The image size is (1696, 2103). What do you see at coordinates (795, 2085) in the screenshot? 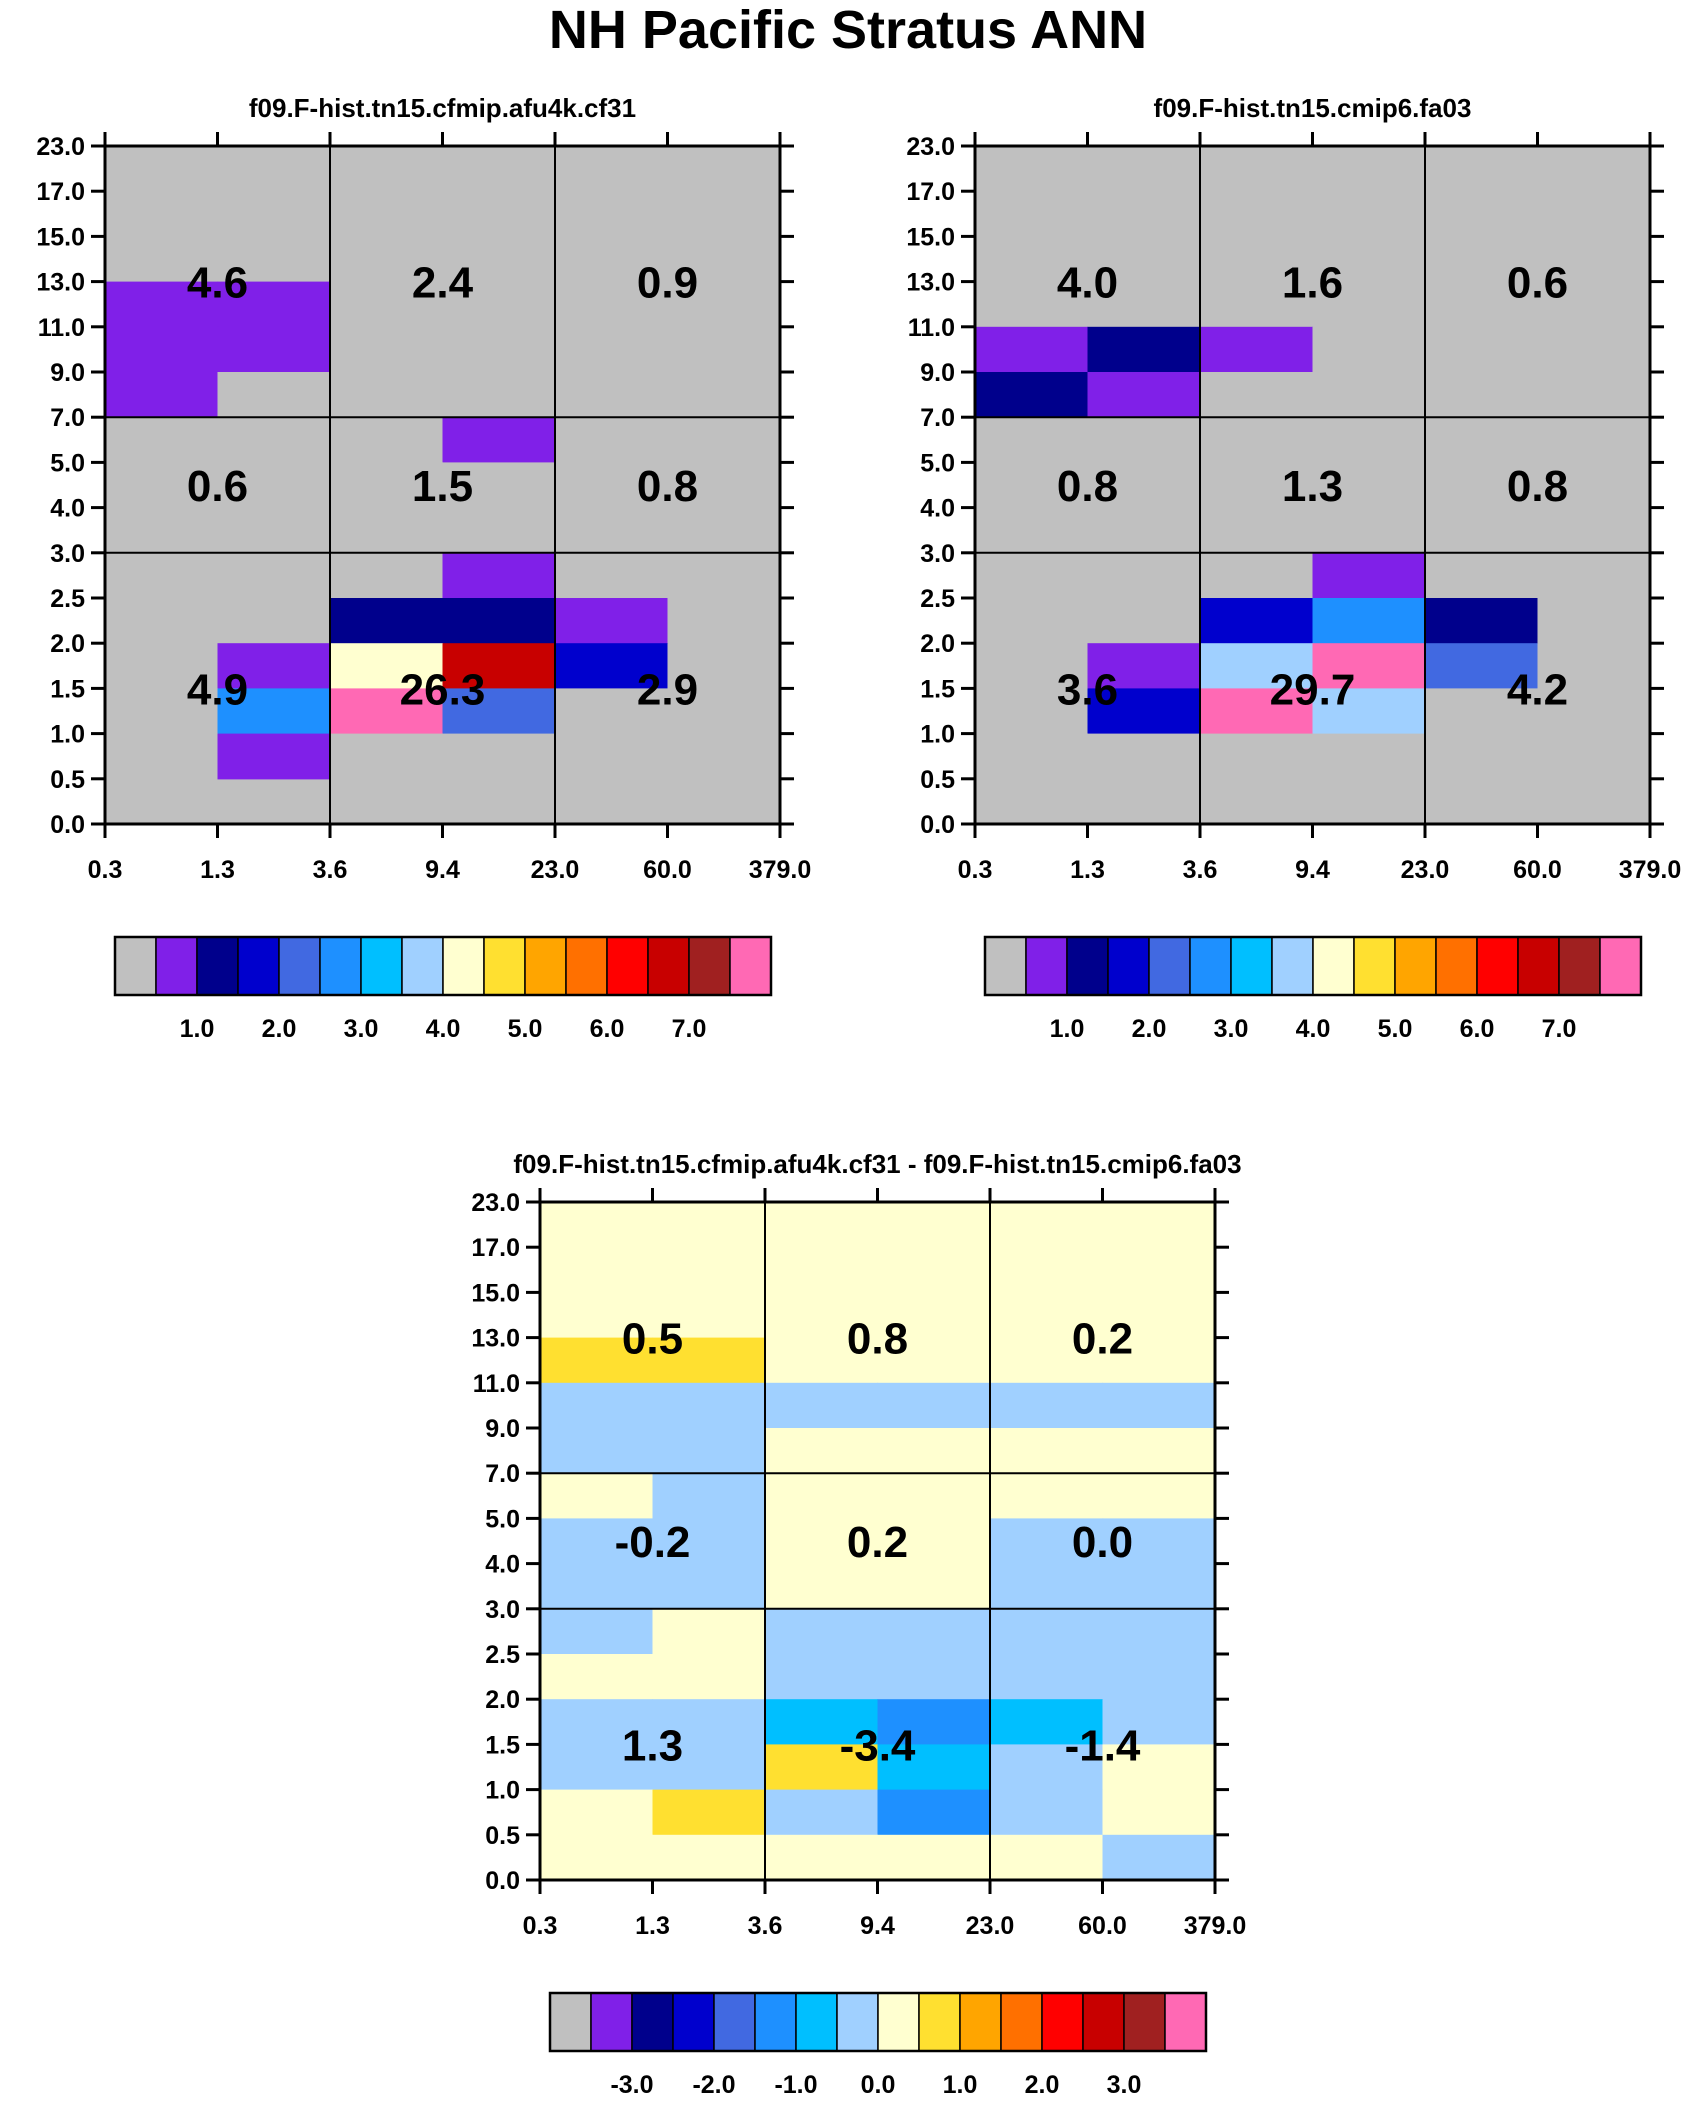
I see `colorbar-tick-label: -1.0` at bounding box center [795, 2085].